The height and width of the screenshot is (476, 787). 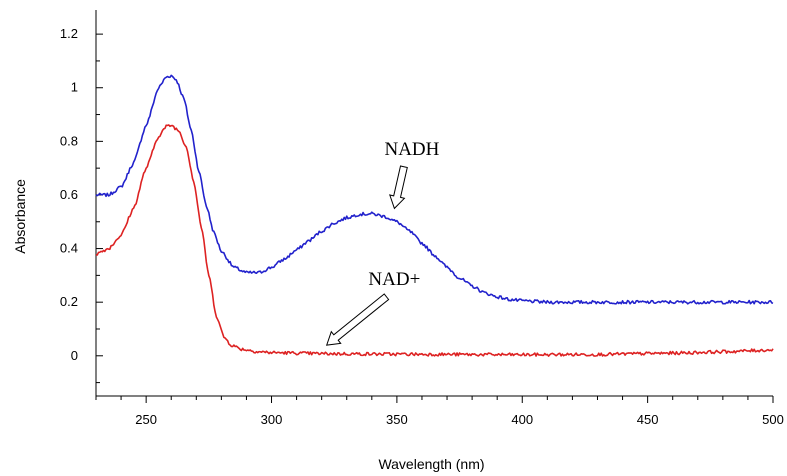 What do you see at coordinates (69, 194) in the screenshot?
I see `y-tick-label: 0.6` at bounding box center [69, 194].